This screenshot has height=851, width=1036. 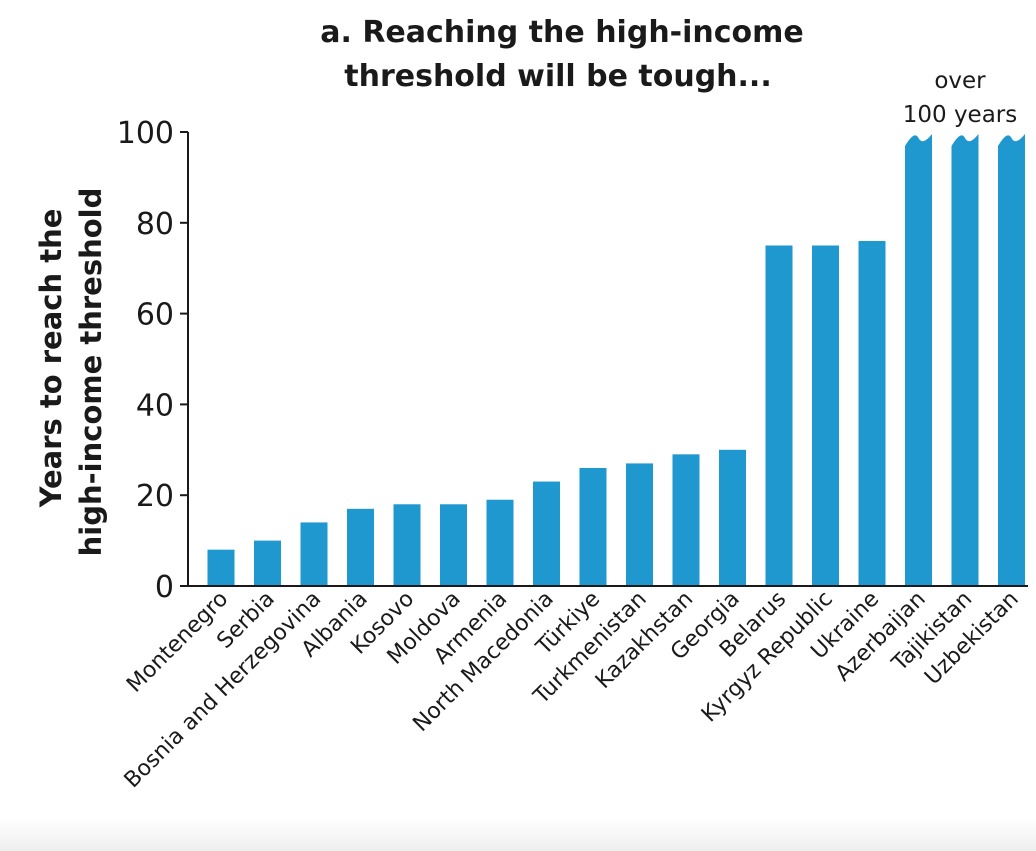 I want to click on bar-moldova, so click(x=453, y=545).